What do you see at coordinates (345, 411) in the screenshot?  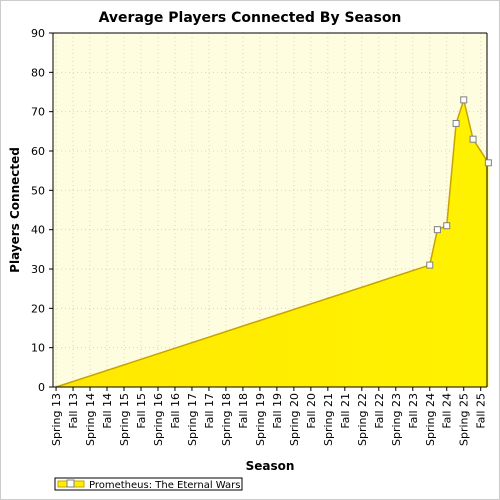 I see `x-tick-label: Fall 21` at bounding box center [345, 411].